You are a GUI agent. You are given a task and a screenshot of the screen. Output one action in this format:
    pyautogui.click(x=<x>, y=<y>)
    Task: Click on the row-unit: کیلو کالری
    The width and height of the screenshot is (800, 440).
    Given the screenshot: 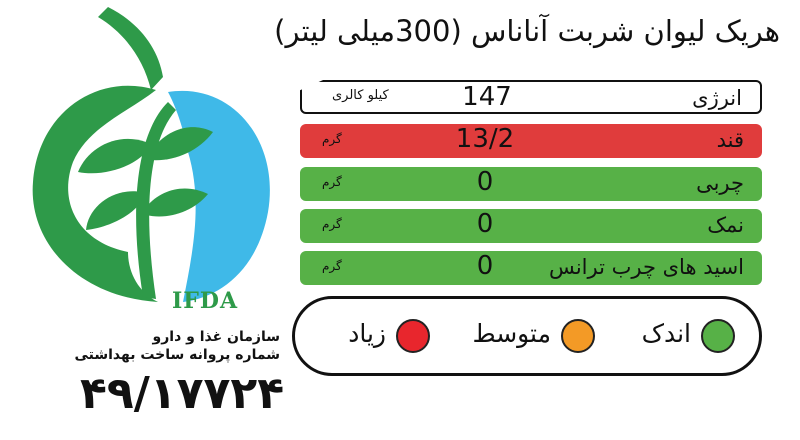 What is the action you would take?
    pyautogui.click(x=360, y=95)
    